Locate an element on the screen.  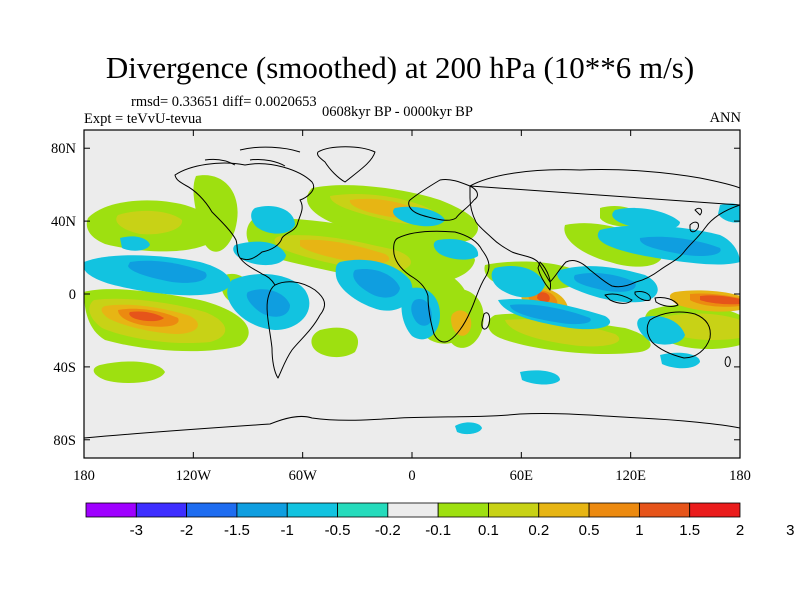
colorbar-label: -2 is located at coordinates (186, 530).